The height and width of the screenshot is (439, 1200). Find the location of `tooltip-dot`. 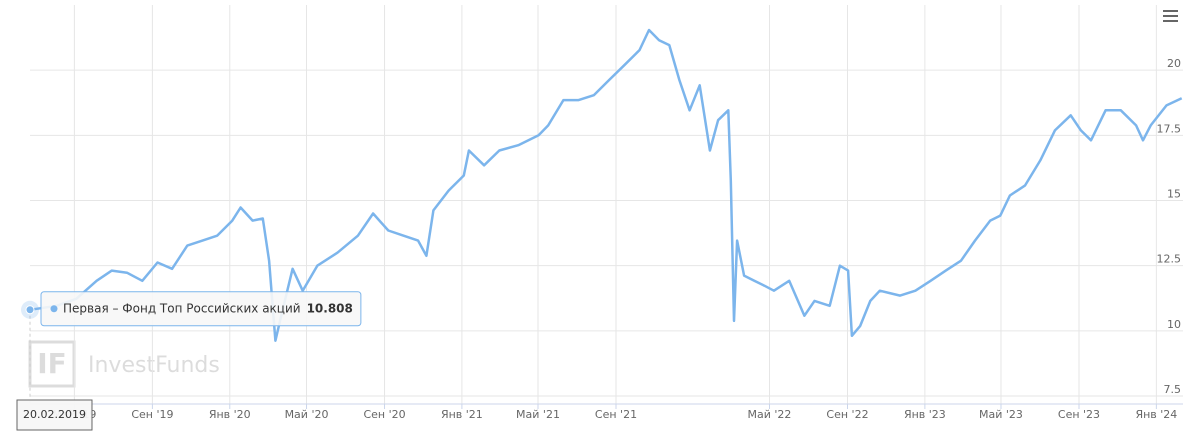

tooltip-dot is located at coordinates (54, 309).